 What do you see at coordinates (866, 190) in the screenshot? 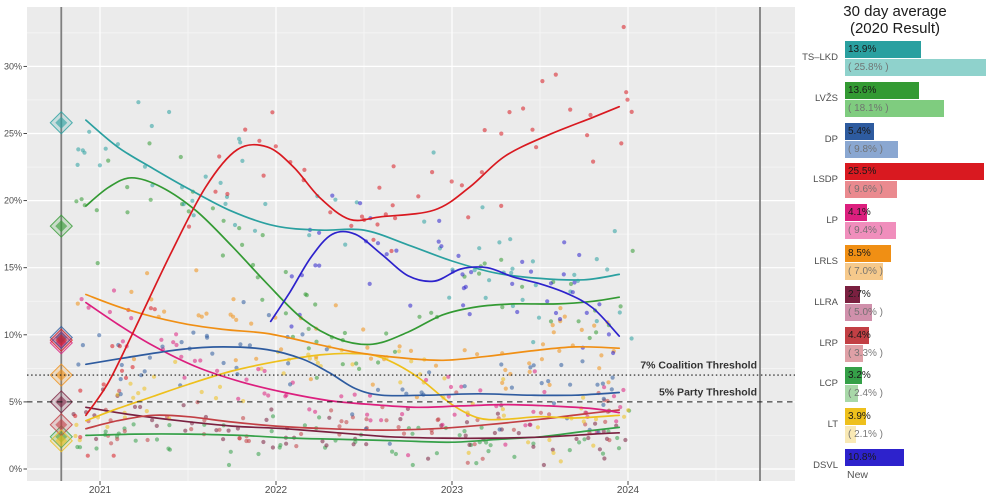
I see `result-value: ( 9.6% )` at bounding box center [866, 190].